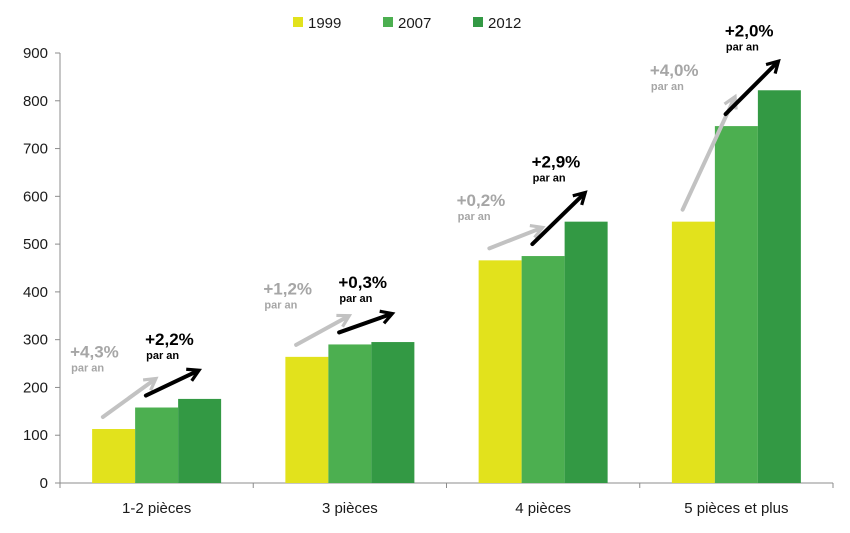 This screenshot has width=850, height=533. What do you see at coordinates (44, 483) in the screenshot?
I see `y-tick-label: 0` at bounding box center [44, 483].